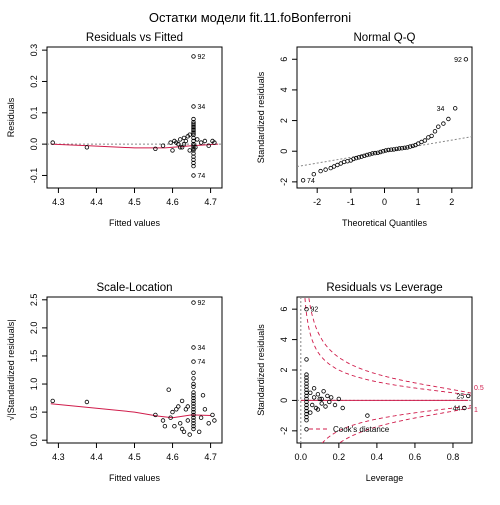  What do you see at coordinates (317, 202) in the screenshot?
I see `x-tick-label: -2` at bounding box center [317, 202].